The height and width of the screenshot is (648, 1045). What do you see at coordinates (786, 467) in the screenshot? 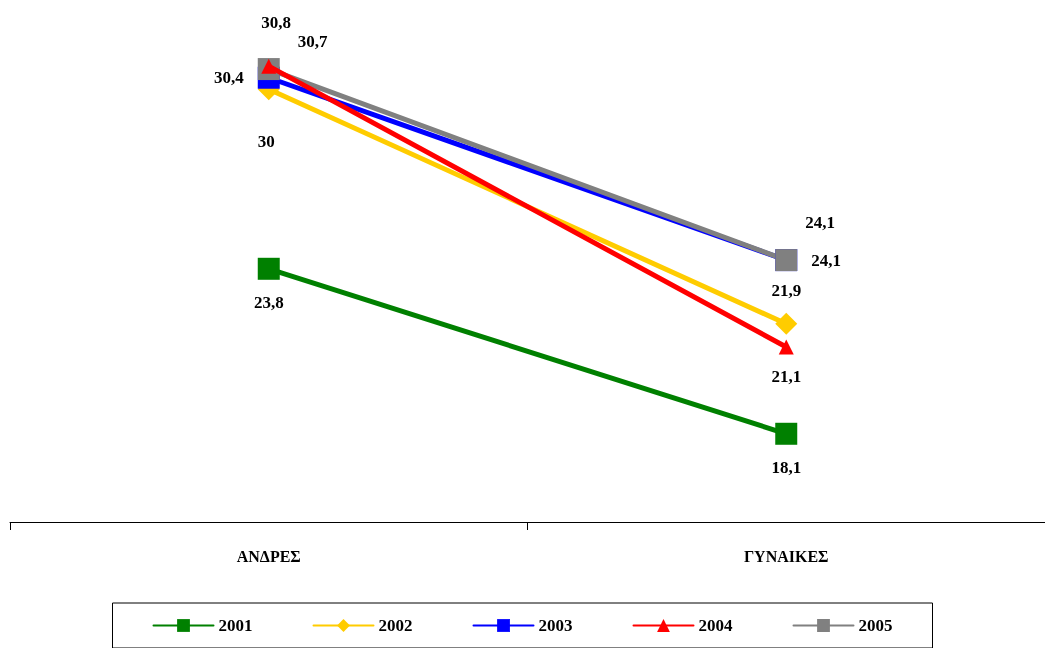
I see `data-label: 18,1` at bounding box center [786, 467].